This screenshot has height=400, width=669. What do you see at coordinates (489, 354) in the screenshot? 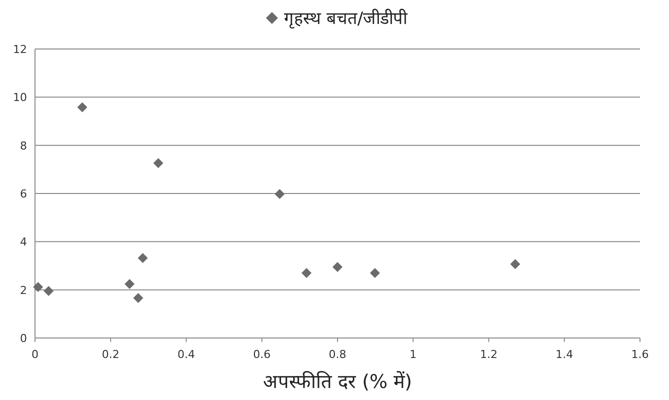
I see `x-tick-label: 1.2` at bounding box center [489, 354].